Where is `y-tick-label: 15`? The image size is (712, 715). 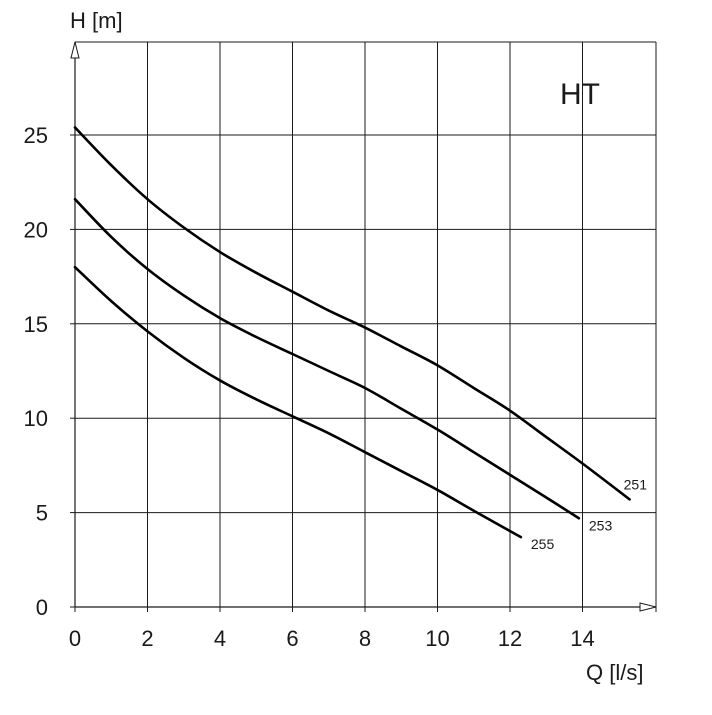 y-tick-label: 15 is located at coordinates (36, 324).